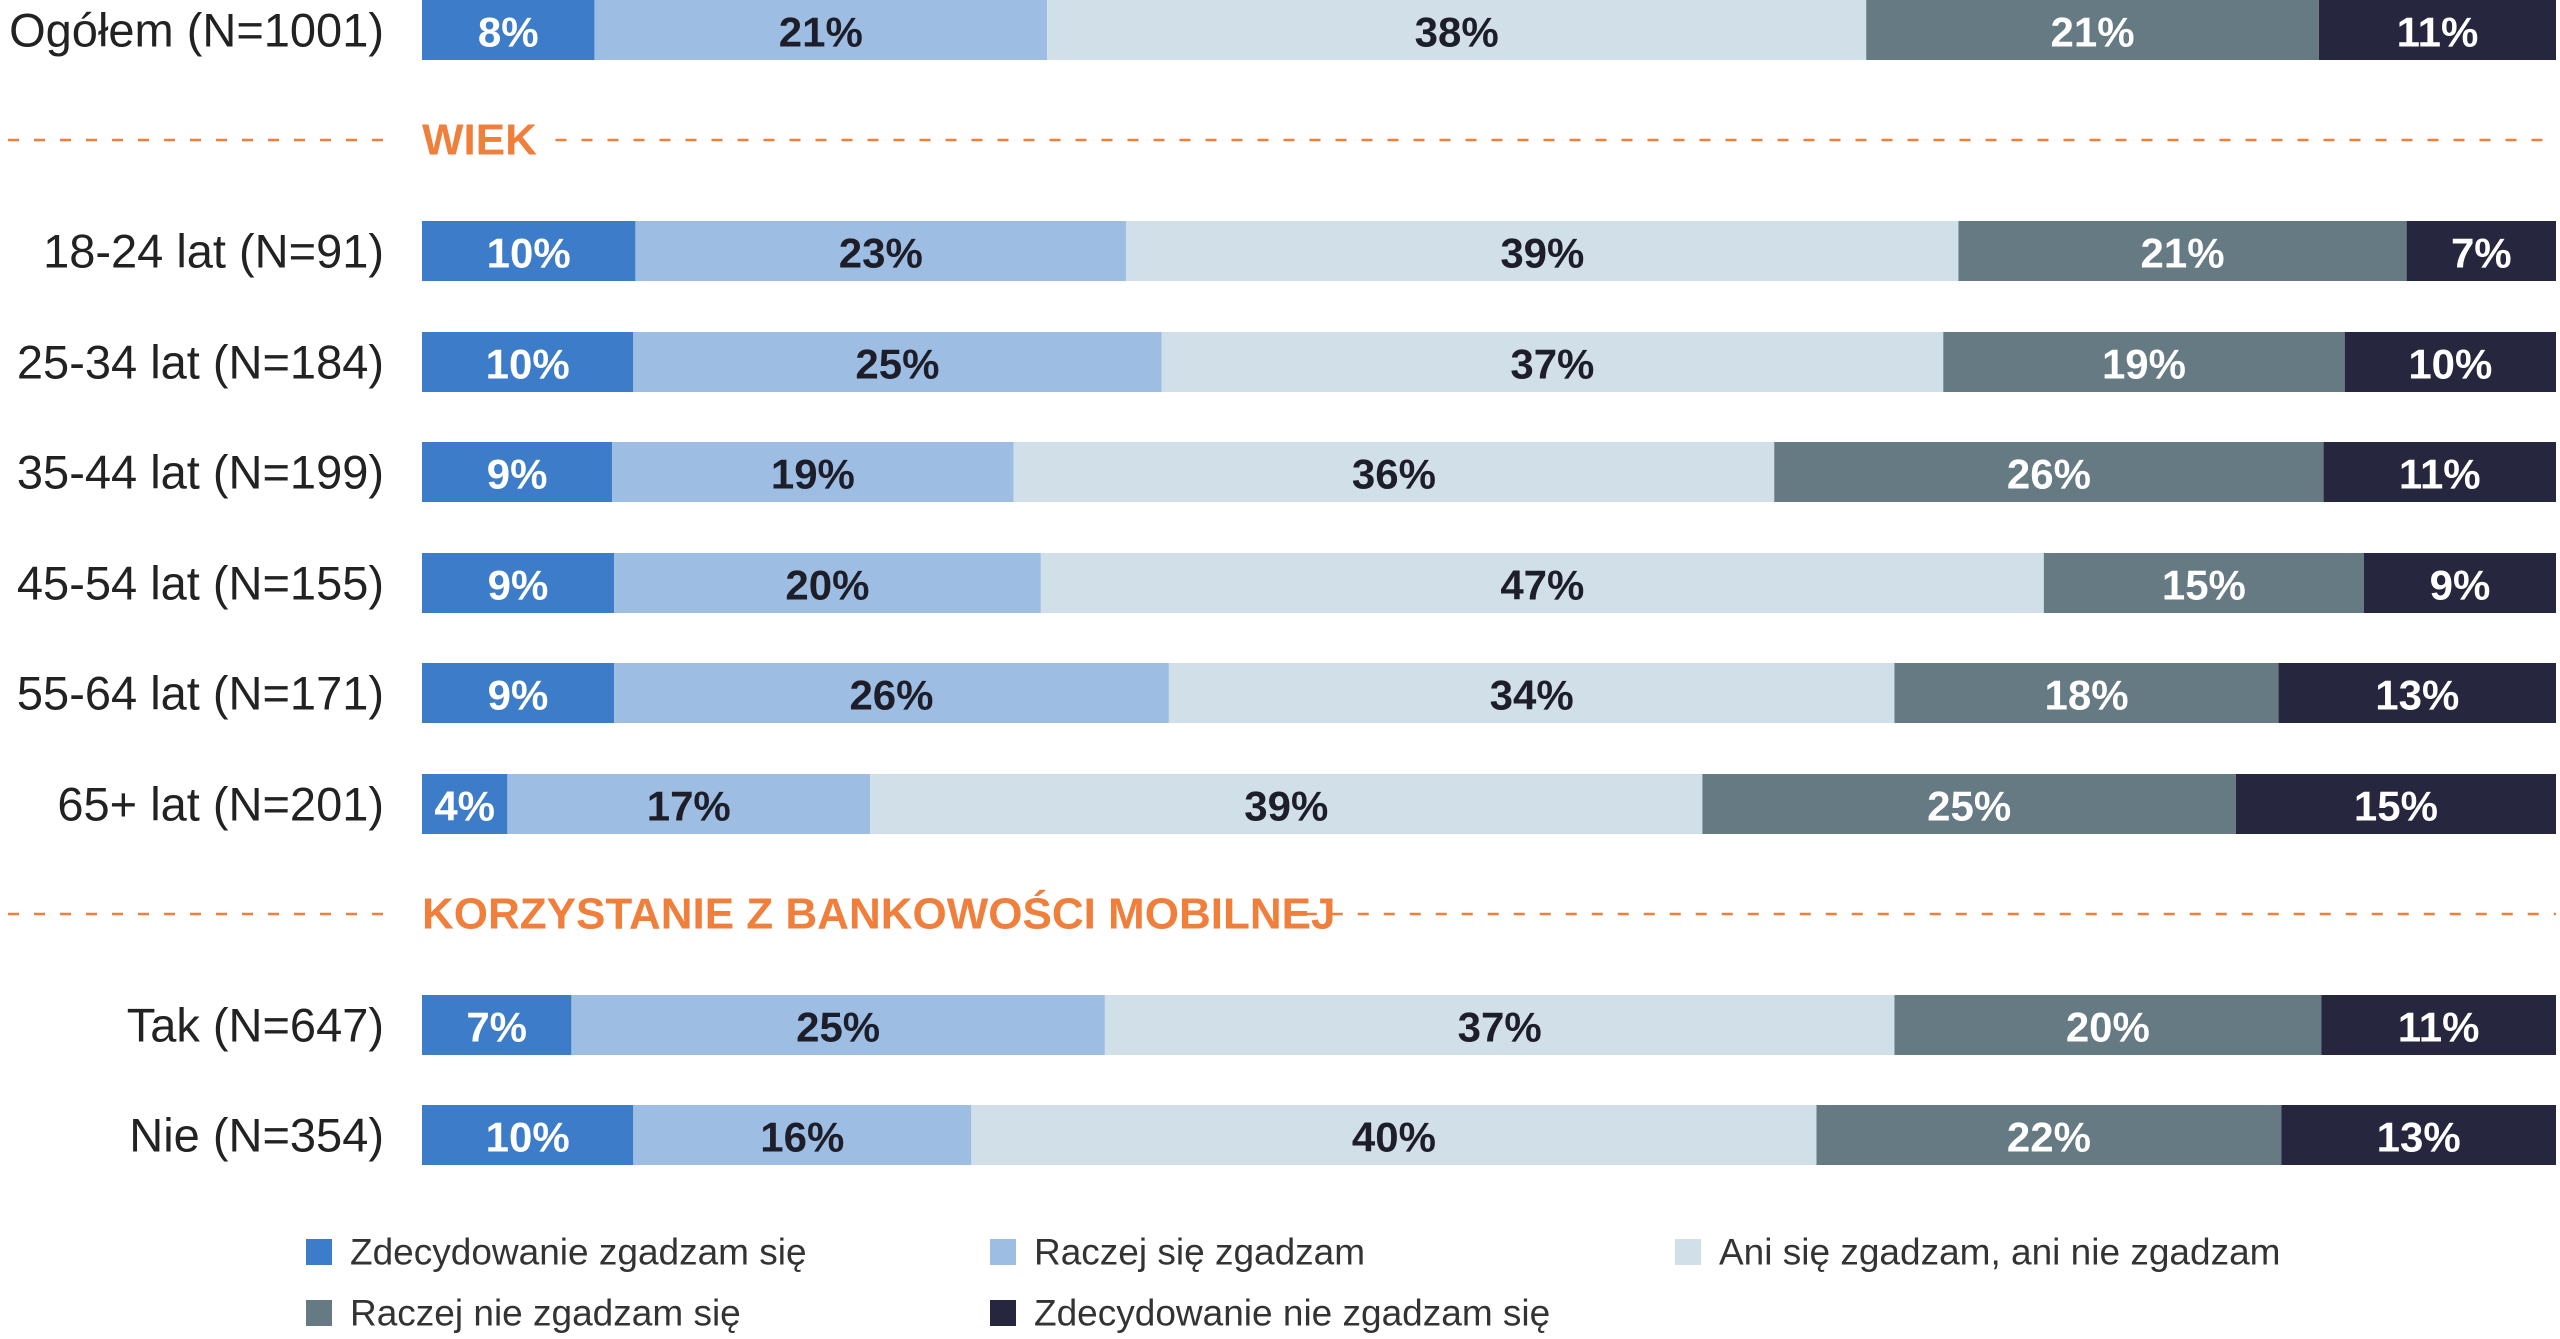 Image resolution: width=2560 pixels, height=1339 pixels. What do you see at coordinates (545, 1313) in the screenshot?
I see `legend-label: Raczej nie zgadzam się` at bounding box center [545, 1313].